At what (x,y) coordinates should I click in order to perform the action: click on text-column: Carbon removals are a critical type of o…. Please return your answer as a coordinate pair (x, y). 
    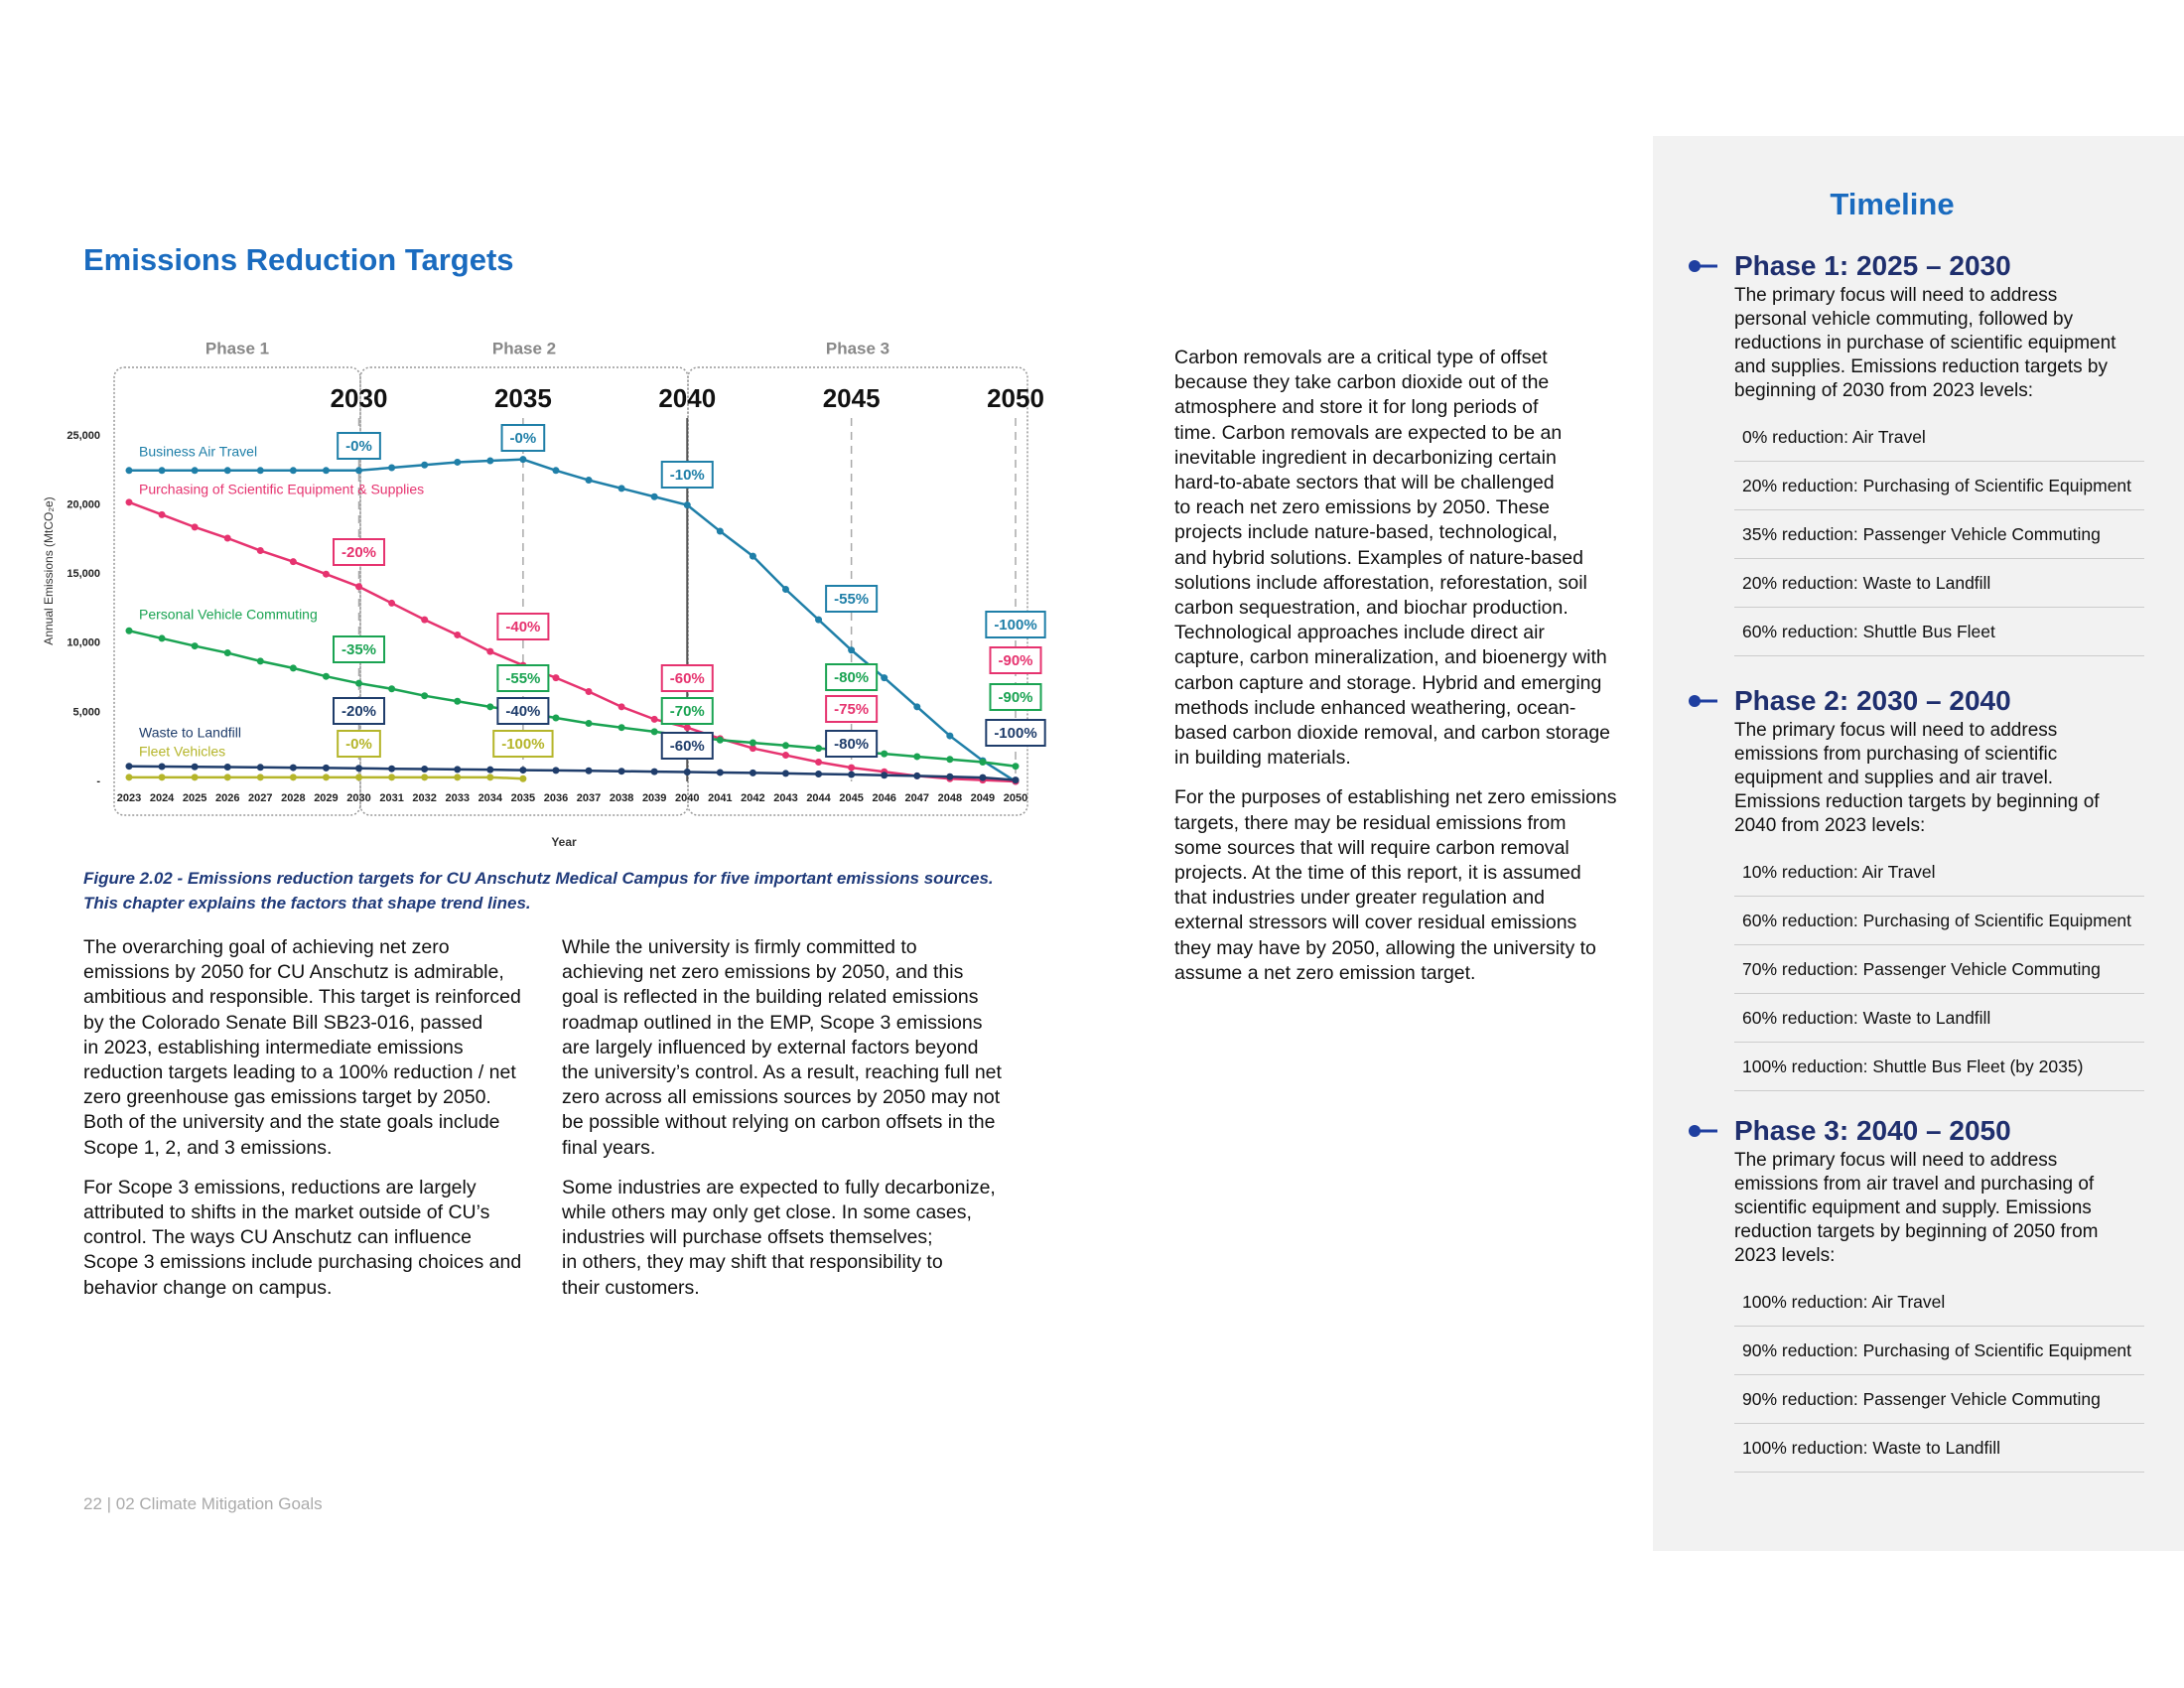
    Looking at the image, I should click on (1407, 673).